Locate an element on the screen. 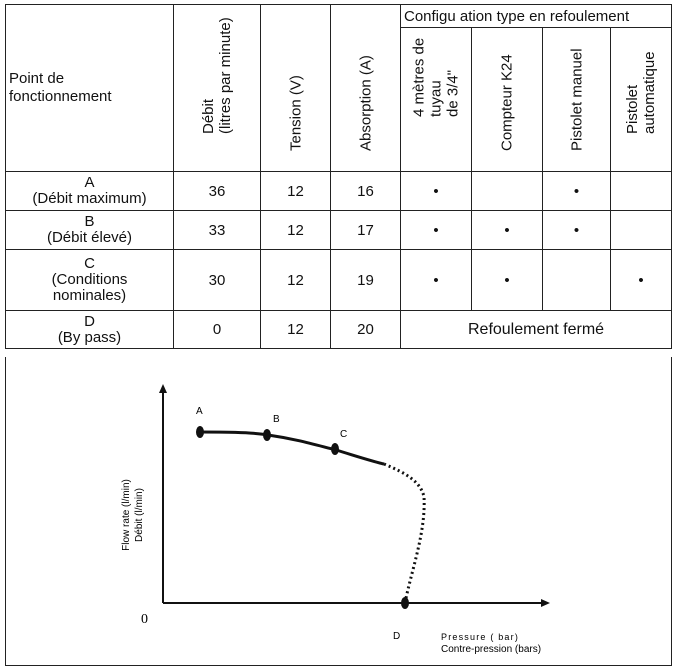 Image resolution: width=675 pixels, height=670 pixels. pistolet-auto-header: Pistolet automatique is located at coordinates (641, 99).